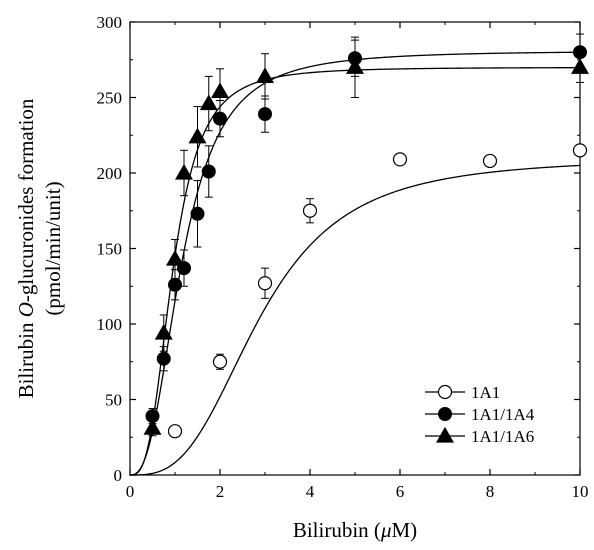 The image size is (594, 550). Describe the element at coordinates (310, 491) in the screenshot. I see `x-tick-label: 4` at that location.